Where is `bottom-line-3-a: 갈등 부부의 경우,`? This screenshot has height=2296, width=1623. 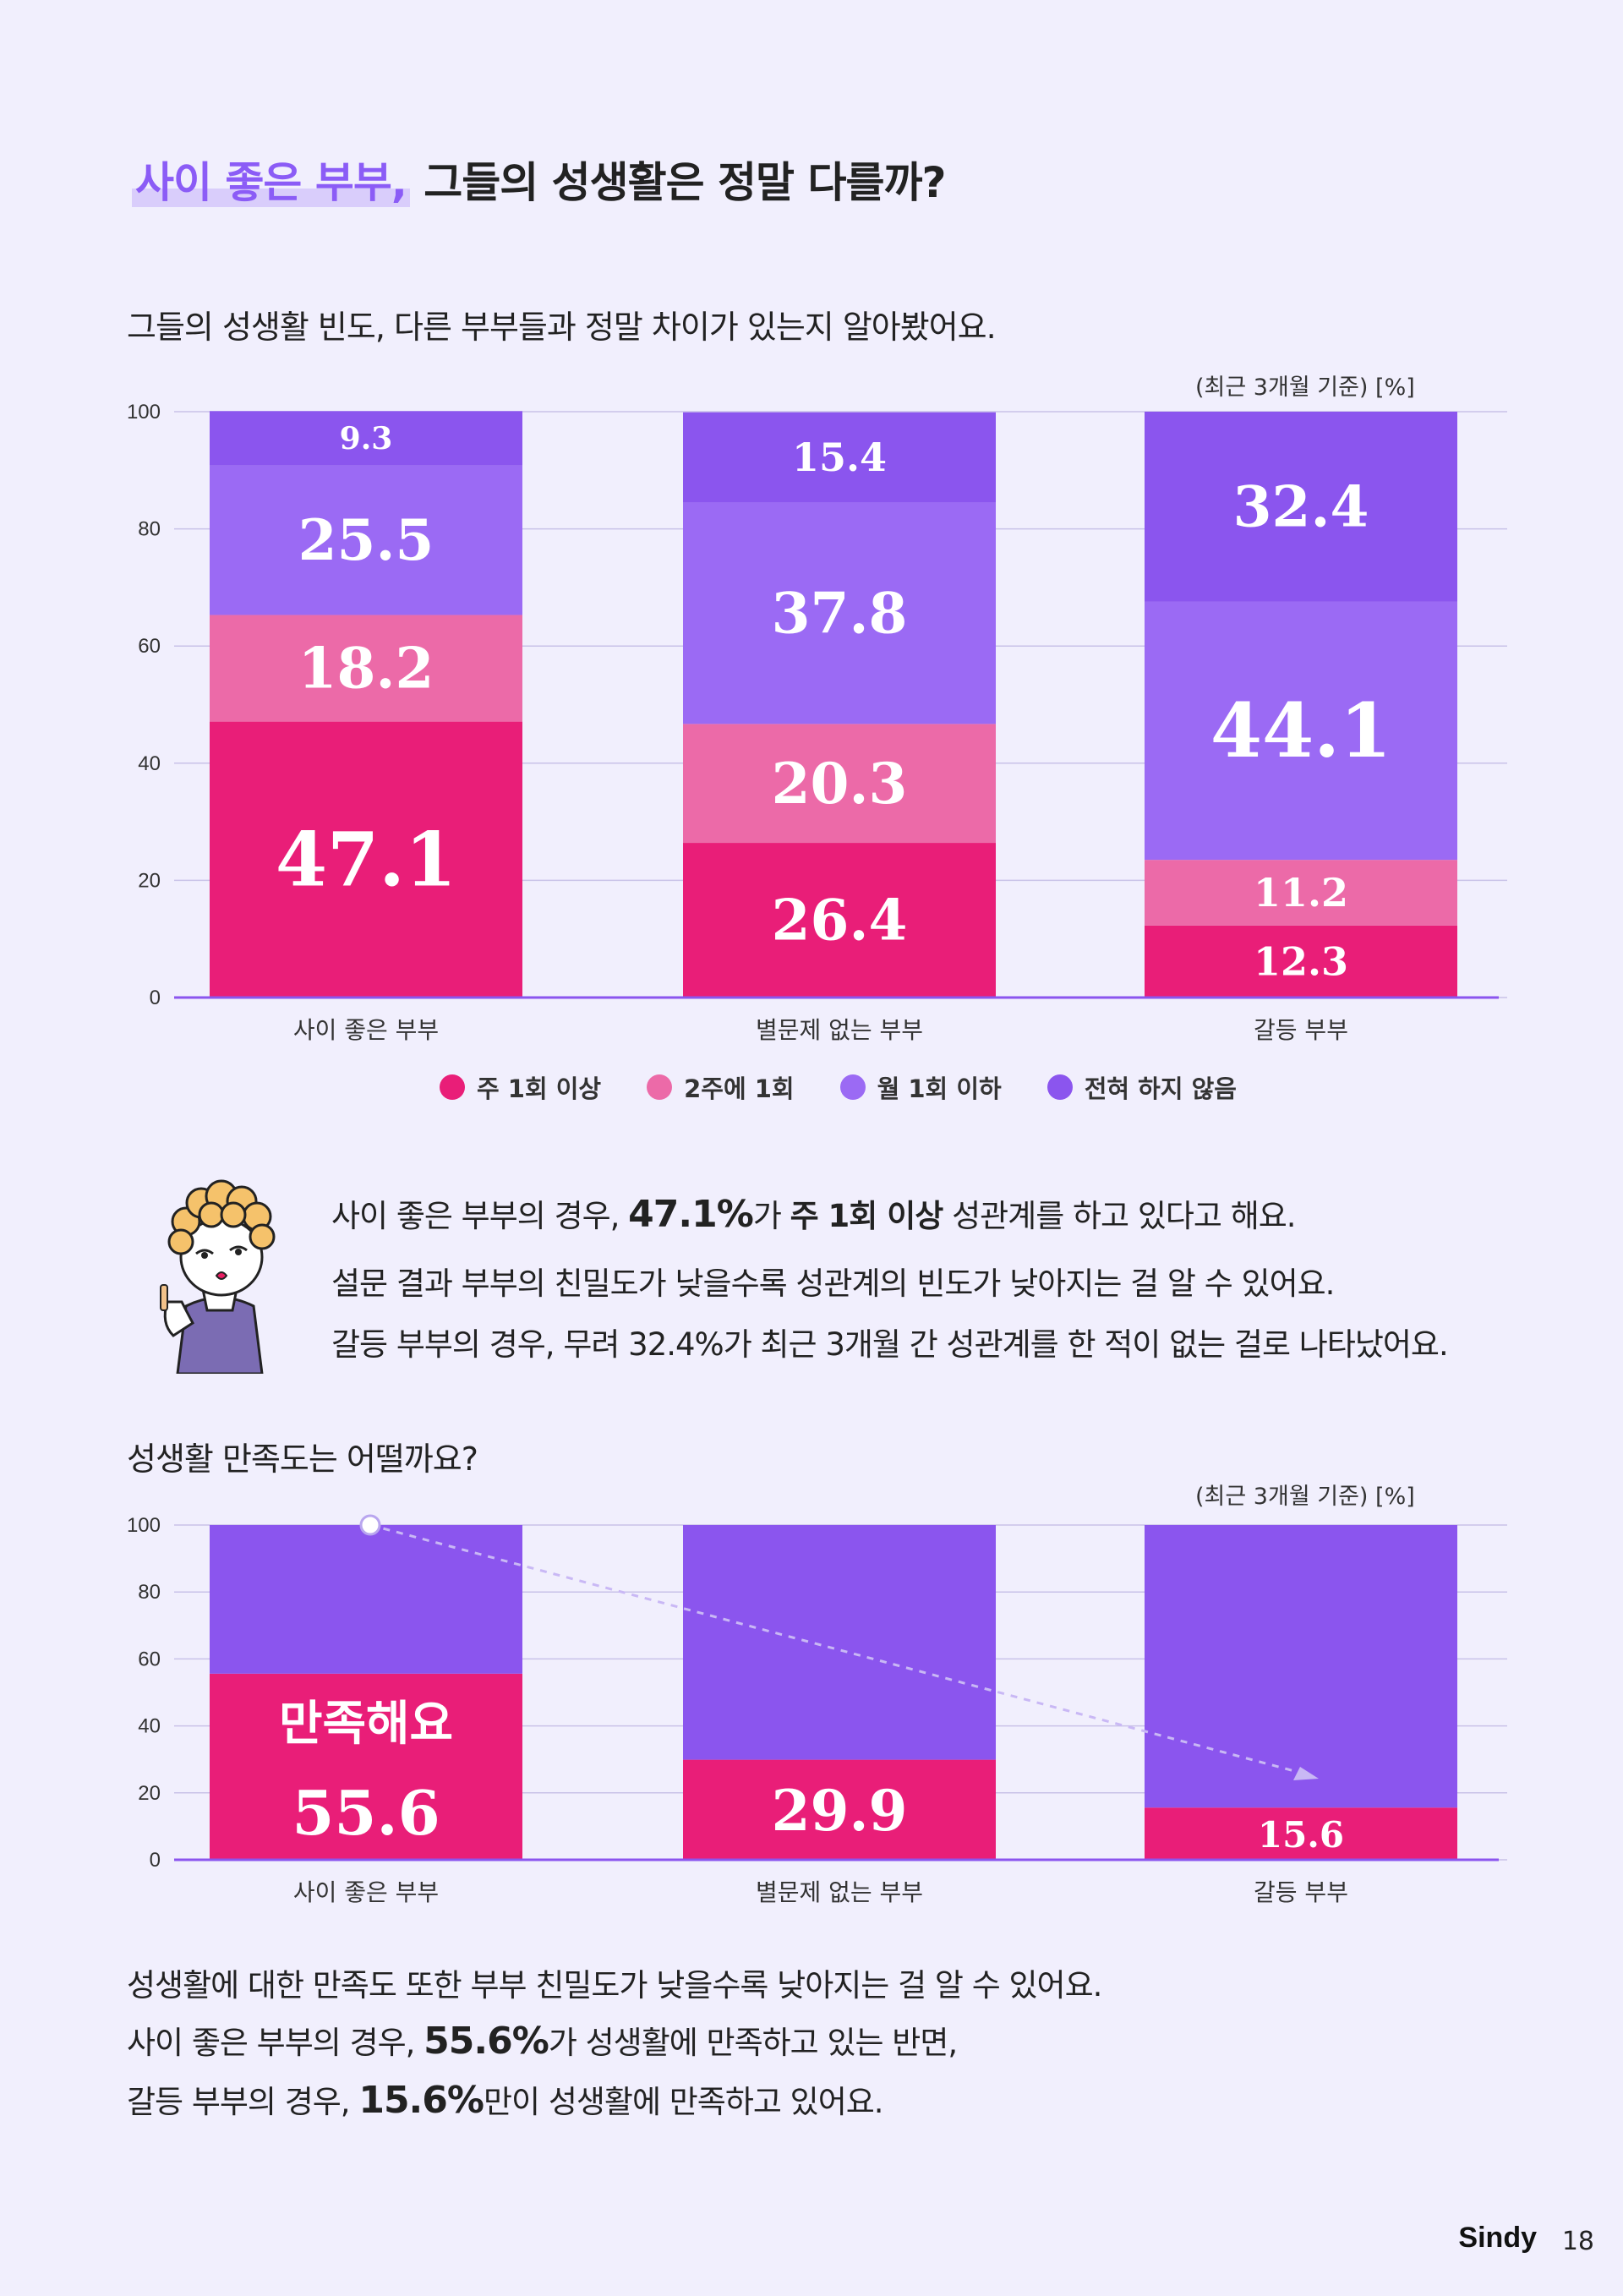
bottom-line-3-a: 갈등 부부의 경우, is located at coordinates (243, 2102).